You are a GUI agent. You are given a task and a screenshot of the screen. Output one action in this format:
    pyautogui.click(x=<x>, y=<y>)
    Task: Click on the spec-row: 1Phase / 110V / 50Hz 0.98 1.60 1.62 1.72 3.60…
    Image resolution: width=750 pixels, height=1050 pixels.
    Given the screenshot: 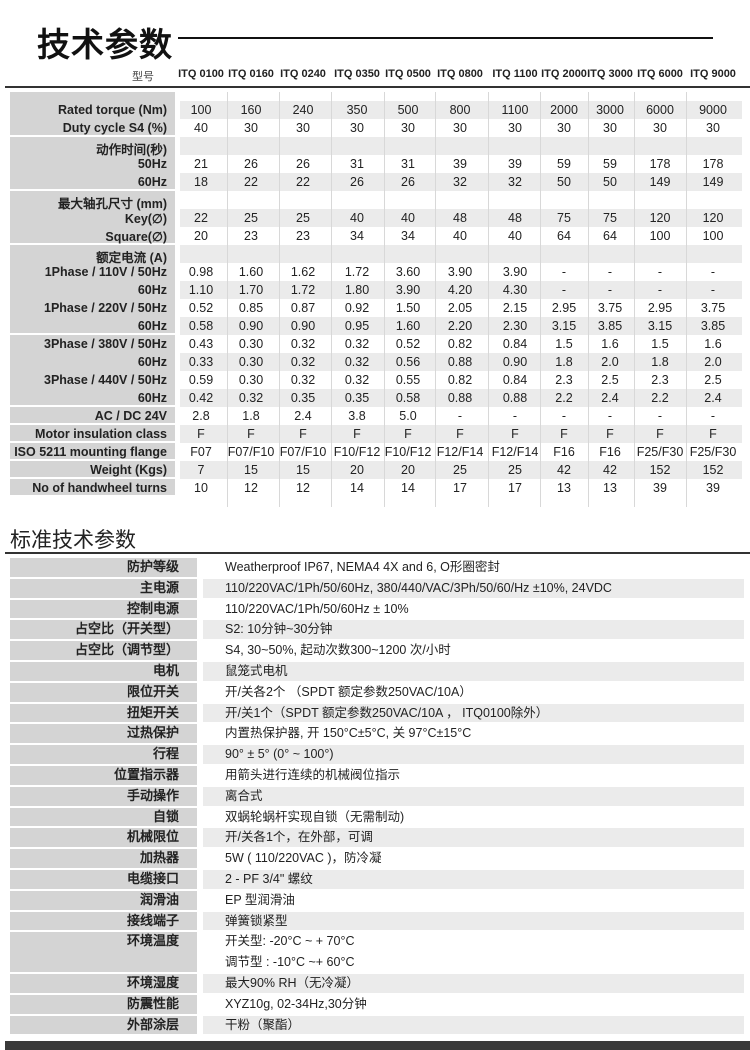 What is the action you would take?
    pyautogui.click(x=375, y=272)
    